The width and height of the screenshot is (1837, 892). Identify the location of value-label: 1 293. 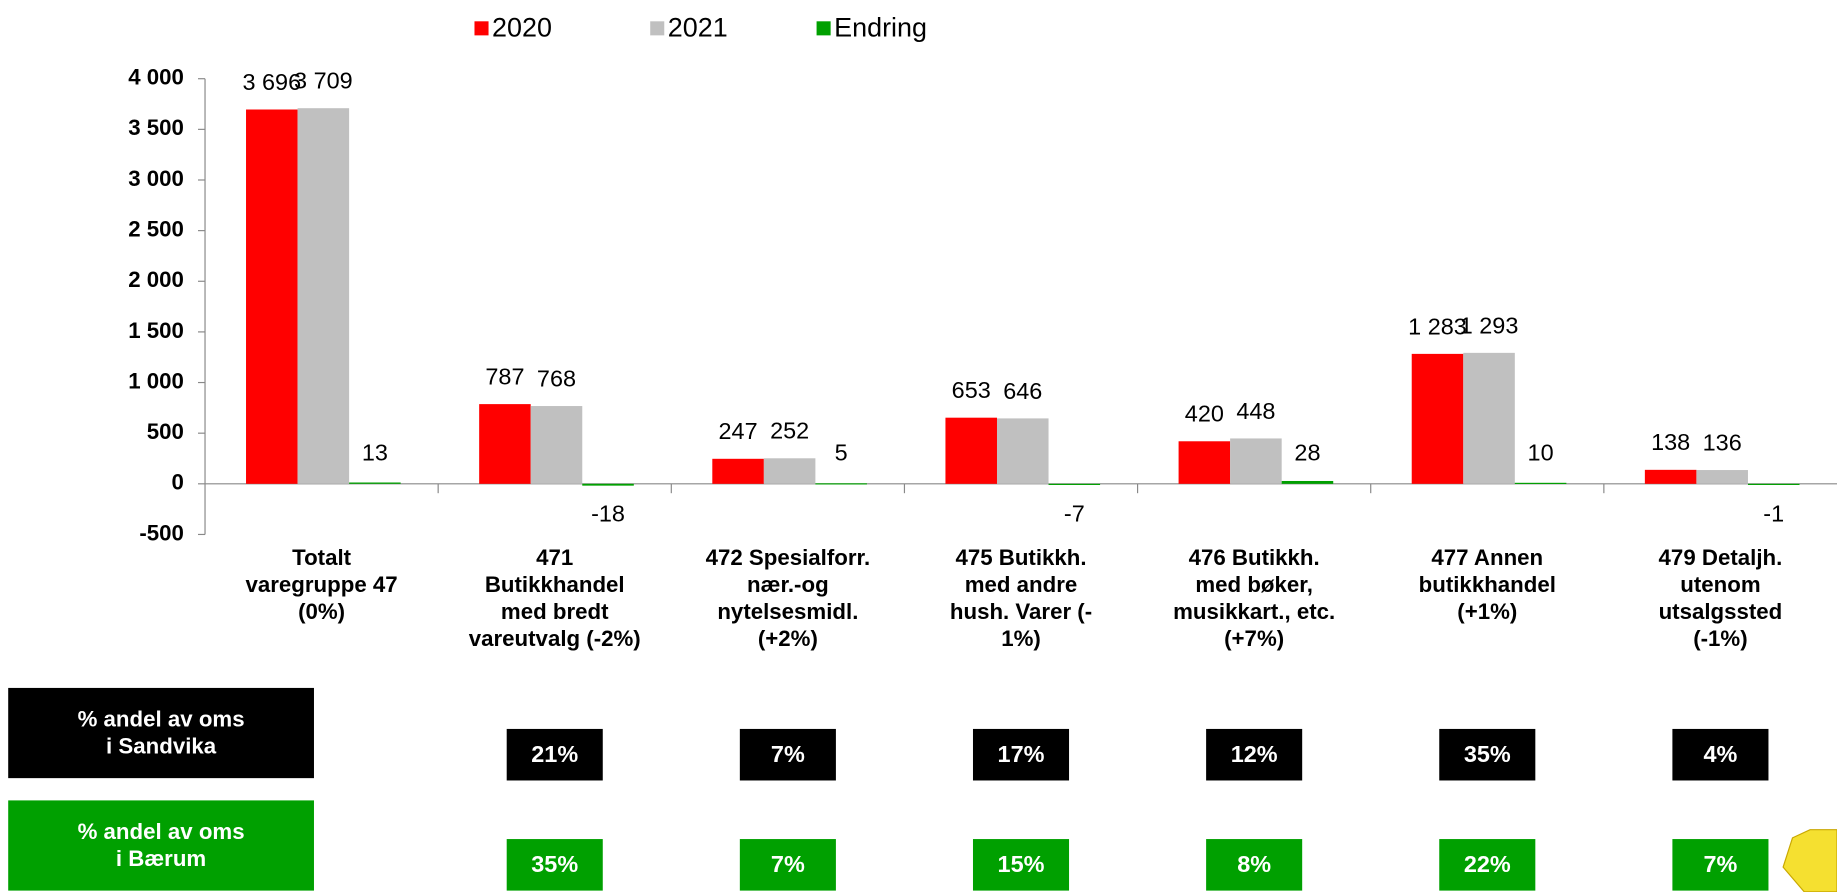
(1489, 325).